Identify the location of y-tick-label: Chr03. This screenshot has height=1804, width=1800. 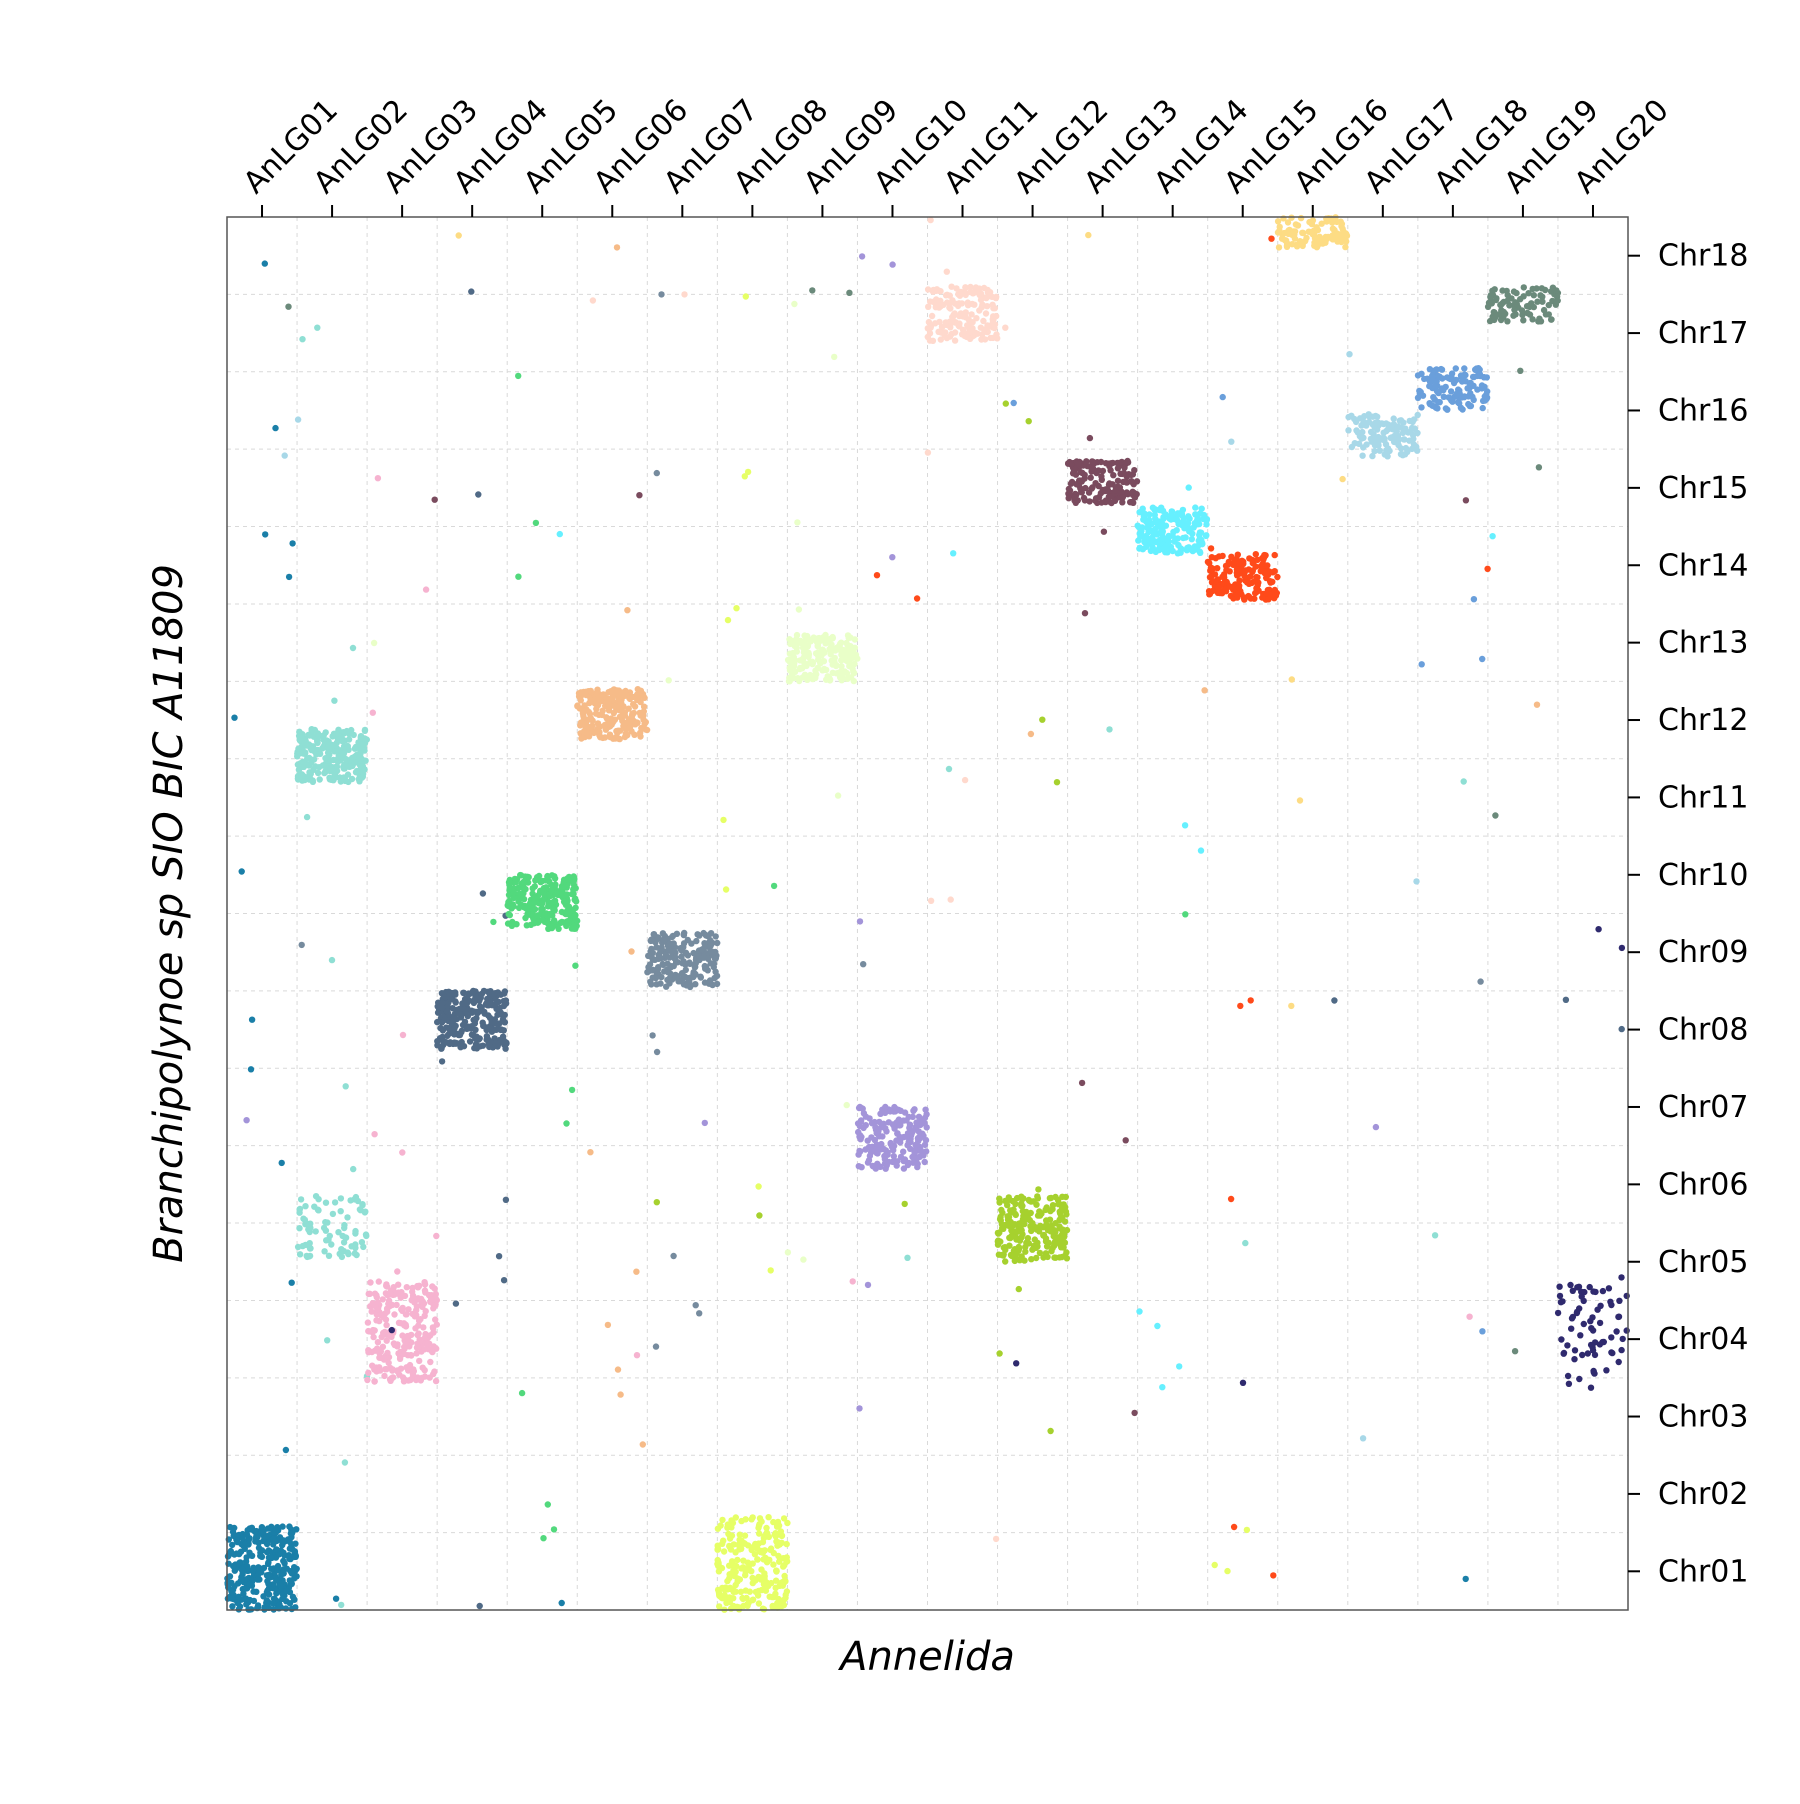
(1703, 1417).